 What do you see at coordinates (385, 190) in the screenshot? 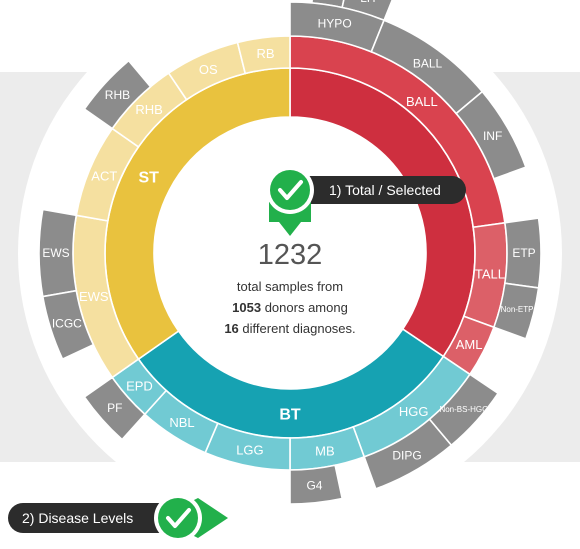
I see `callout-total-label: 1) Total / Selected` at bounding box center [385, 190].